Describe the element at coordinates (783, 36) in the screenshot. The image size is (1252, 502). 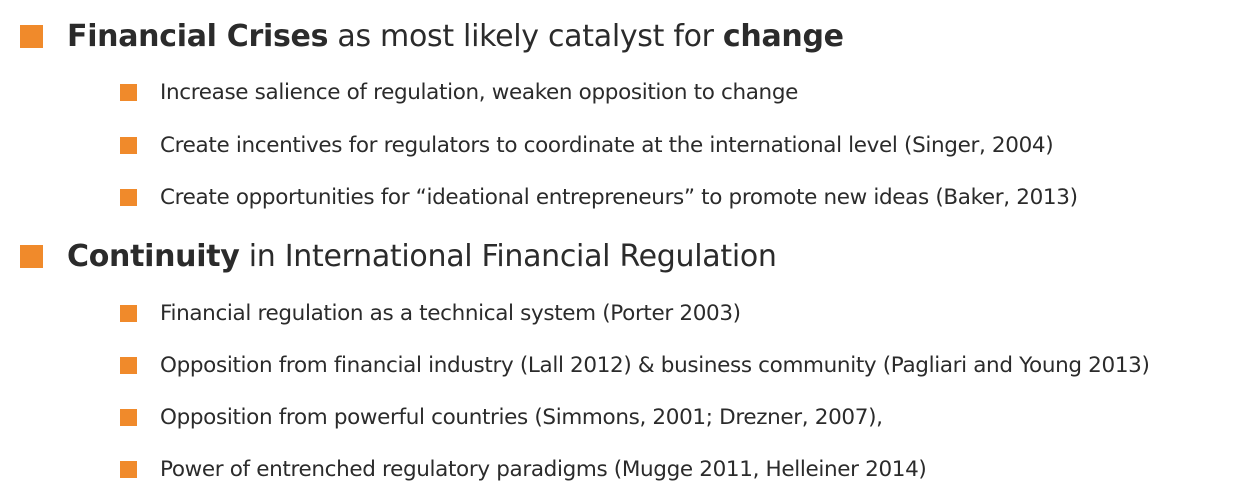
I see `heading-bold-change: change` at that location.